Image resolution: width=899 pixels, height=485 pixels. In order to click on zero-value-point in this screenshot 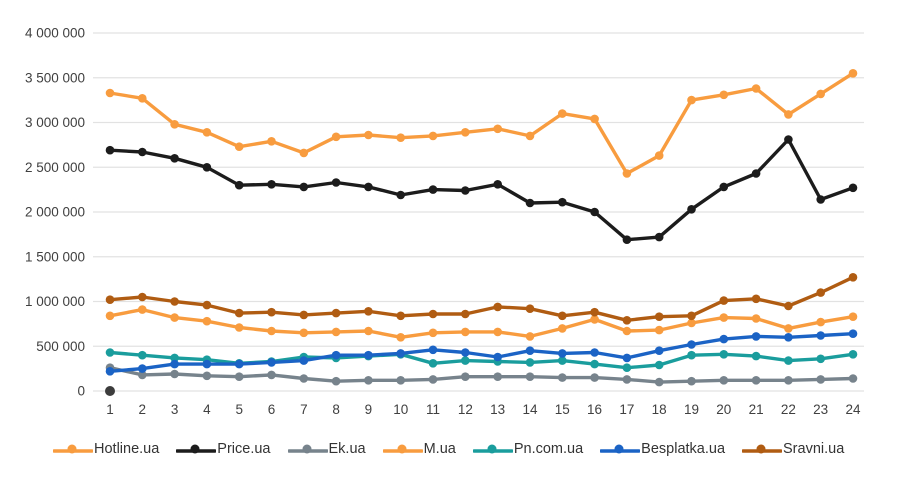, I will do `click(110, 391)`.